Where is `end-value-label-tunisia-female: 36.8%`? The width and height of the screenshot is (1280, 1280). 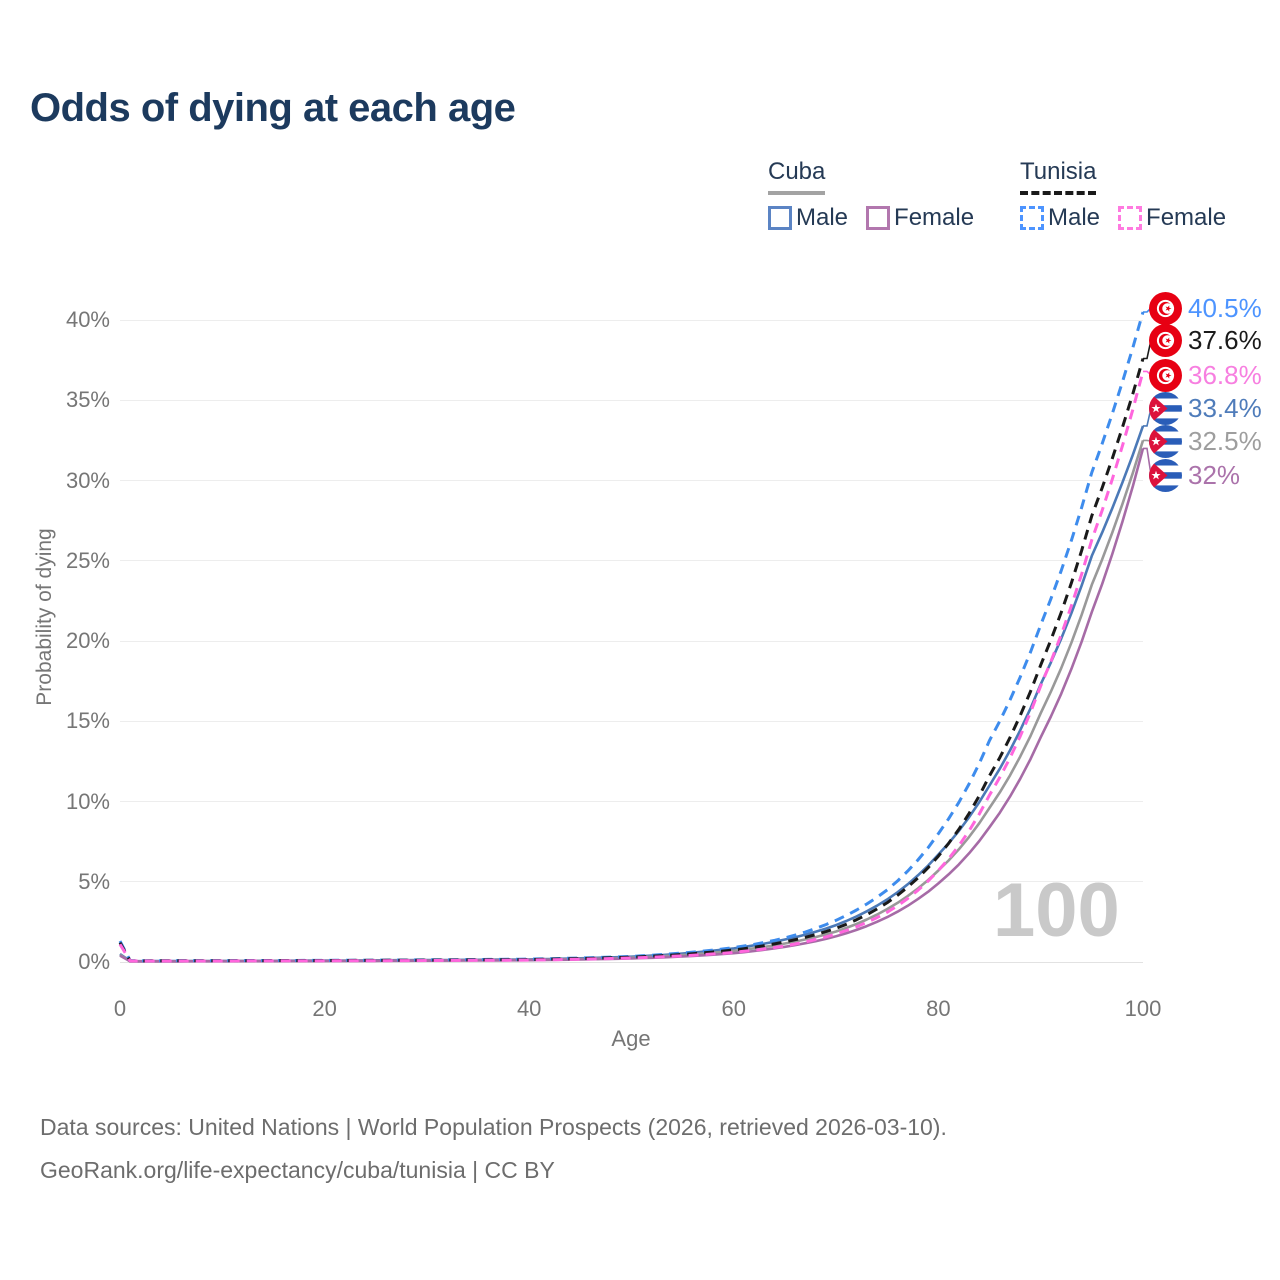
end-value-label-tunisia-female: 36.8% is located at coordinates (1225, 375).